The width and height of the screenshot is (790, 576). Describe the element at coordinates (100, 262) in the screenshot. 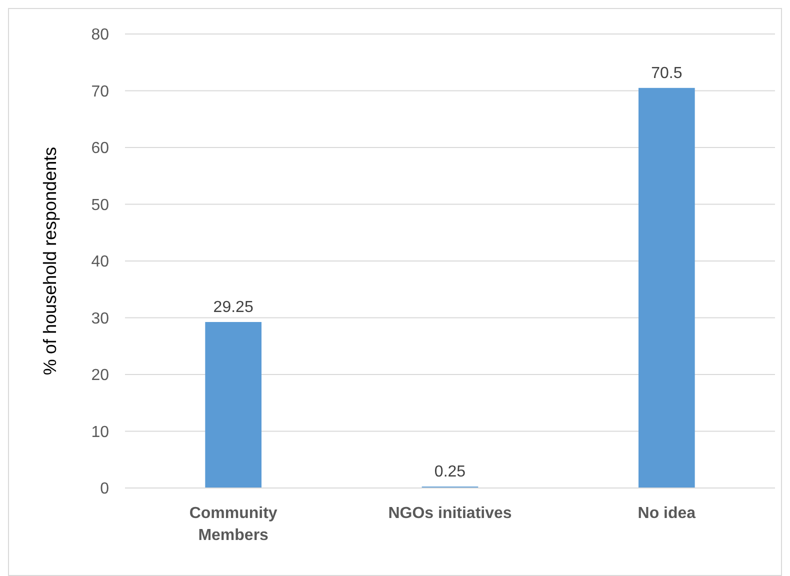

I see `y-tick-label: 40` at that location.